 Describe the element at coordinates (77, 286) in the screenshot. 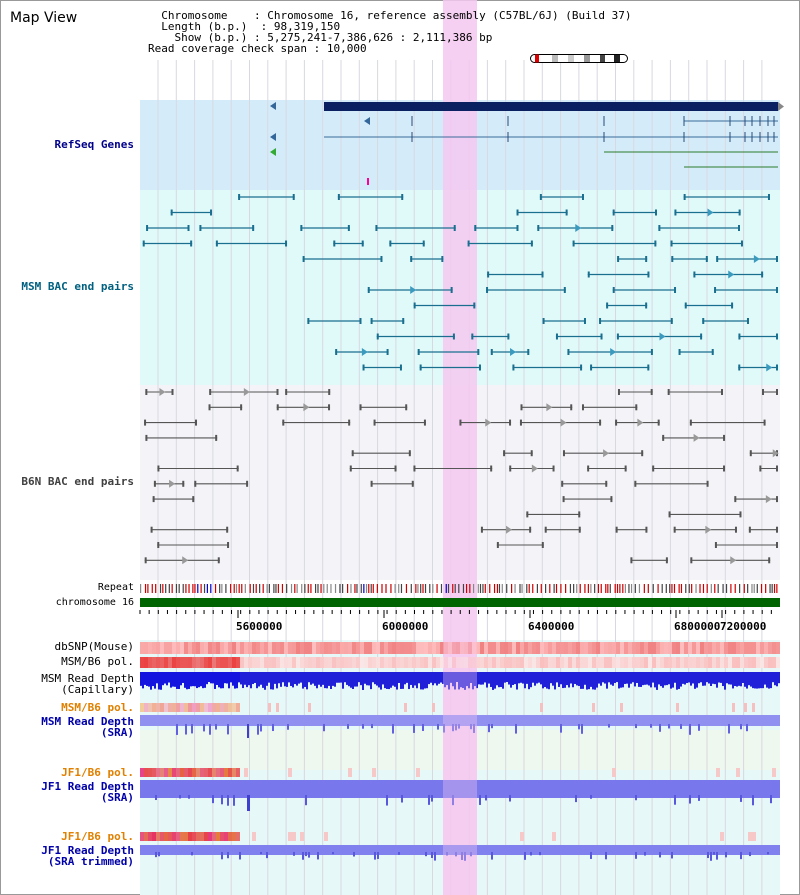

I see `track-label-msm-bac: MSM BAC end pairs` at that location.